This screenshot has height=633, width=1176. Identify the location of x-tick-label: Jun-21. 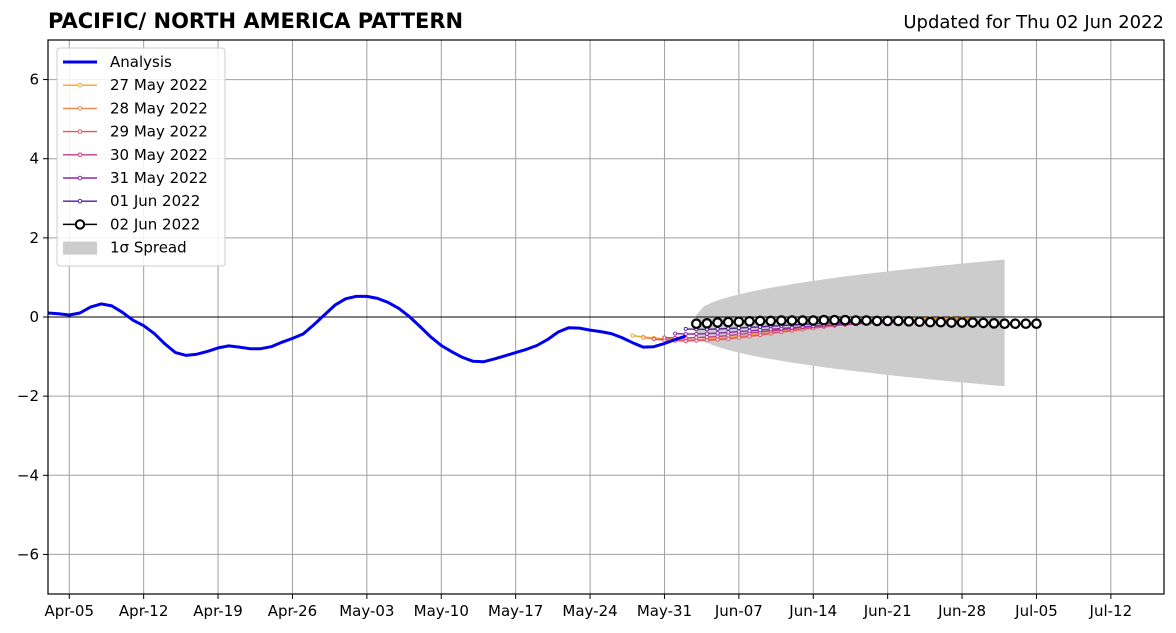
(887, 611).